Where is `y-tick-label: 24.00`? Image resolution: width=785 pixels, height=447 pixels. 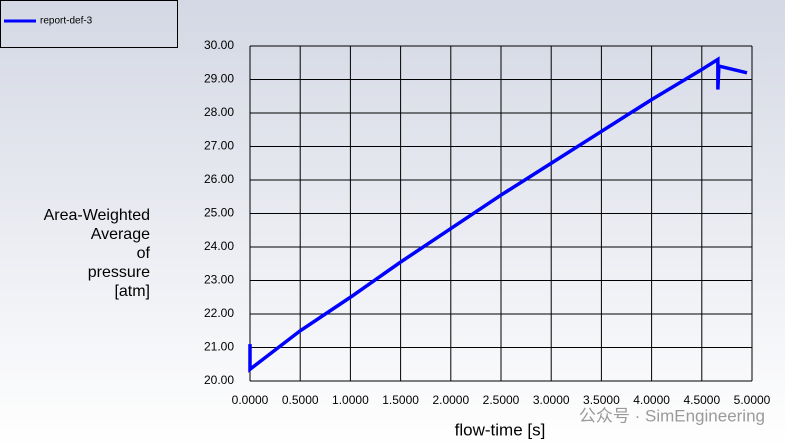
y-tick-label: 24.00 is located at coordinates (219, 246).